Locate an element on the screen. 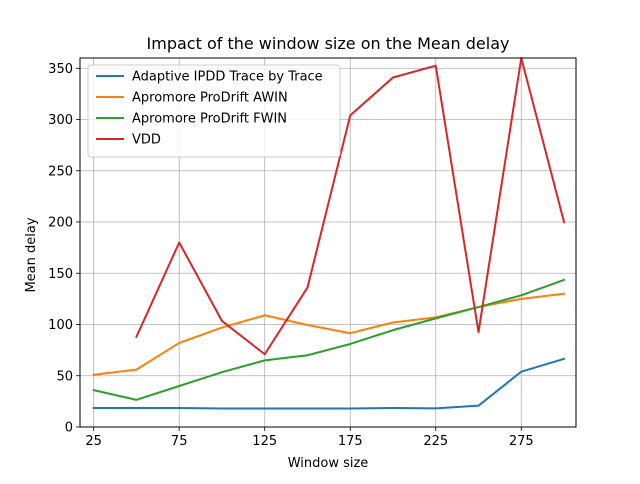 This screenshot has width=640, height=484. y-tick-label: 0 is located at coordinates (69, 428).